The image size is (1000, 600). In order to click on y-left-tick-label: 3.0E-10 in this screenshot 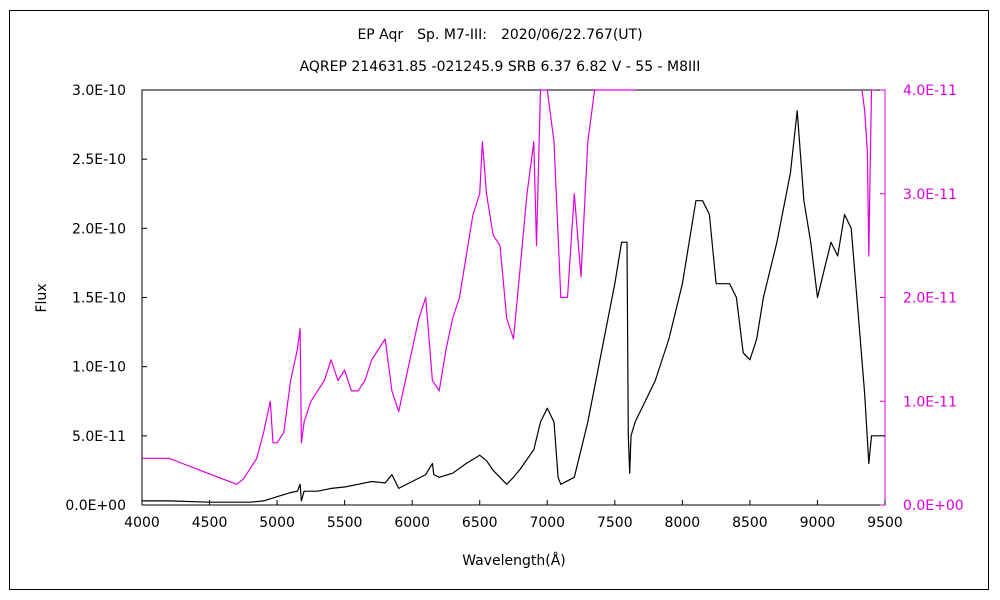, I will do `click(99, 91)`.